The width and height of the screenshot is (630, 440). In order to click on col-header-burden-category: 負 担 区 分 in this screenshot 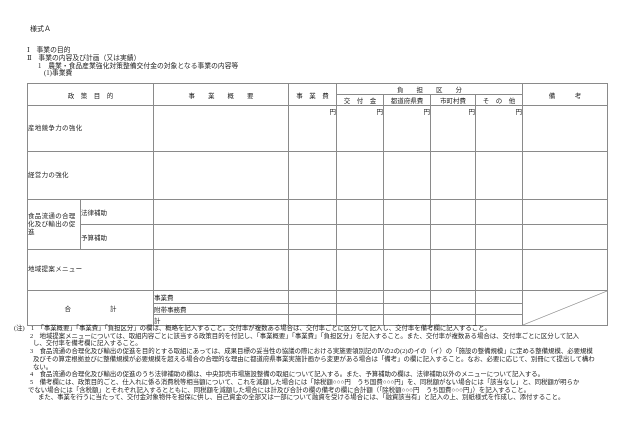, I will do `click(429, 89)`.